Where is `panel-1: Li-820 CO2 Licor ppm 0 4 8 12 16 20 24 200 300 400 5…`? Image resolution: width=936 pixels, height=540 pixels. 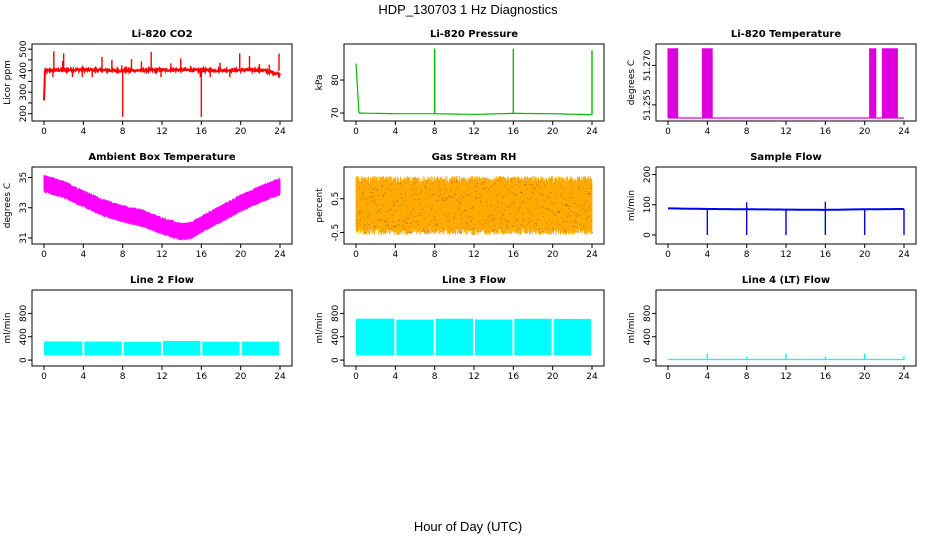 panel-1: Li-820 CO2 Licor ppm 0 4 8 12 16 20 24 200 300 400 5… is located at coordinates (148, 83).